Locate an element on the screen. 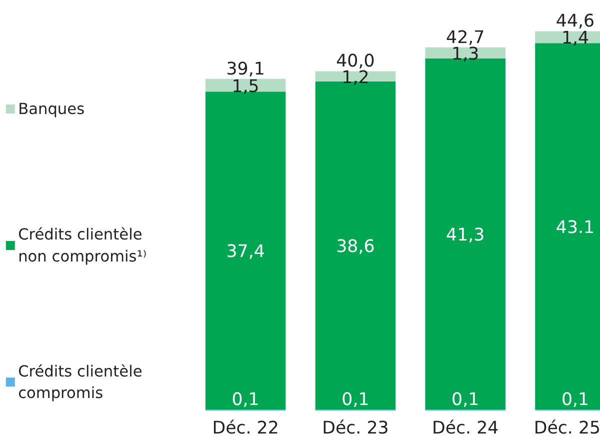 Image resolution: width=600 pixels, height=441 pixels. x-tick-label: Déc. 23 is located at coordinates (355, 428).